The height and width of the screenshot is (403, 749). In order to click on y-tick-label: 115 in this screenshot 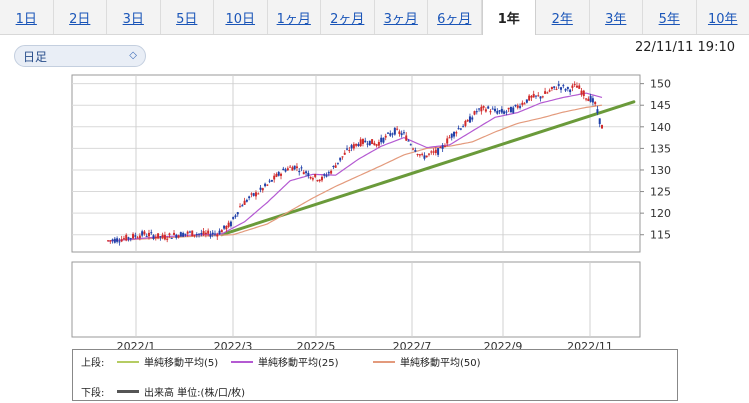, I will do `click(660, 235)`.